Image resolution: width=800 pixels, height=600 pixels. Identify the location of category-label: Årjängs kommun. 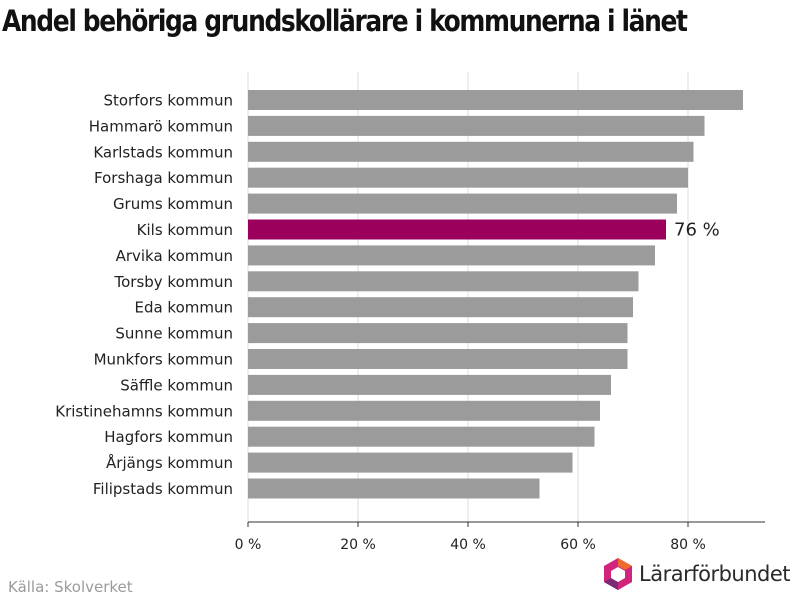
(169, 462).